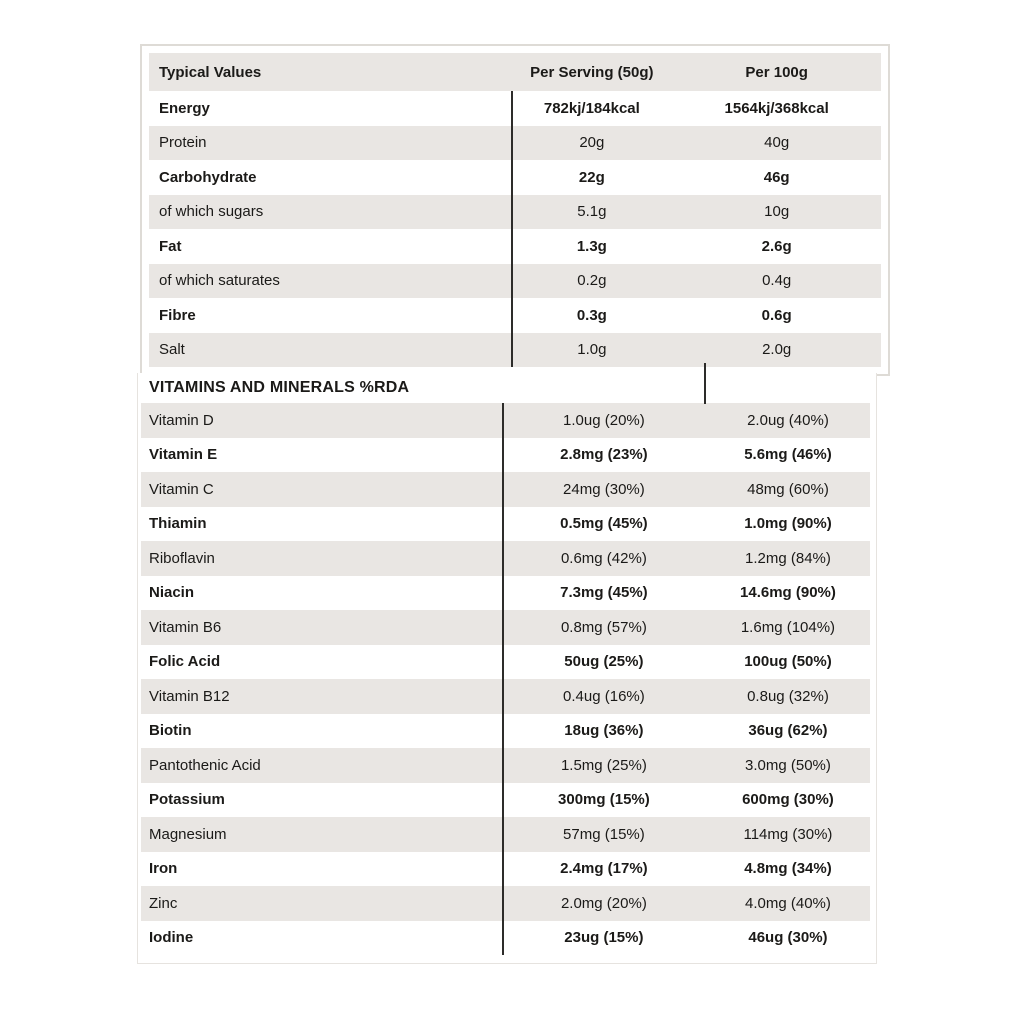 Image resolution: width=1024 pixels, height=1024 pixels. What do you see at coordinates (515, 142) in the screenshot?
I see `table-row: Protein 20g 40g` at bounding box center [515, 142].